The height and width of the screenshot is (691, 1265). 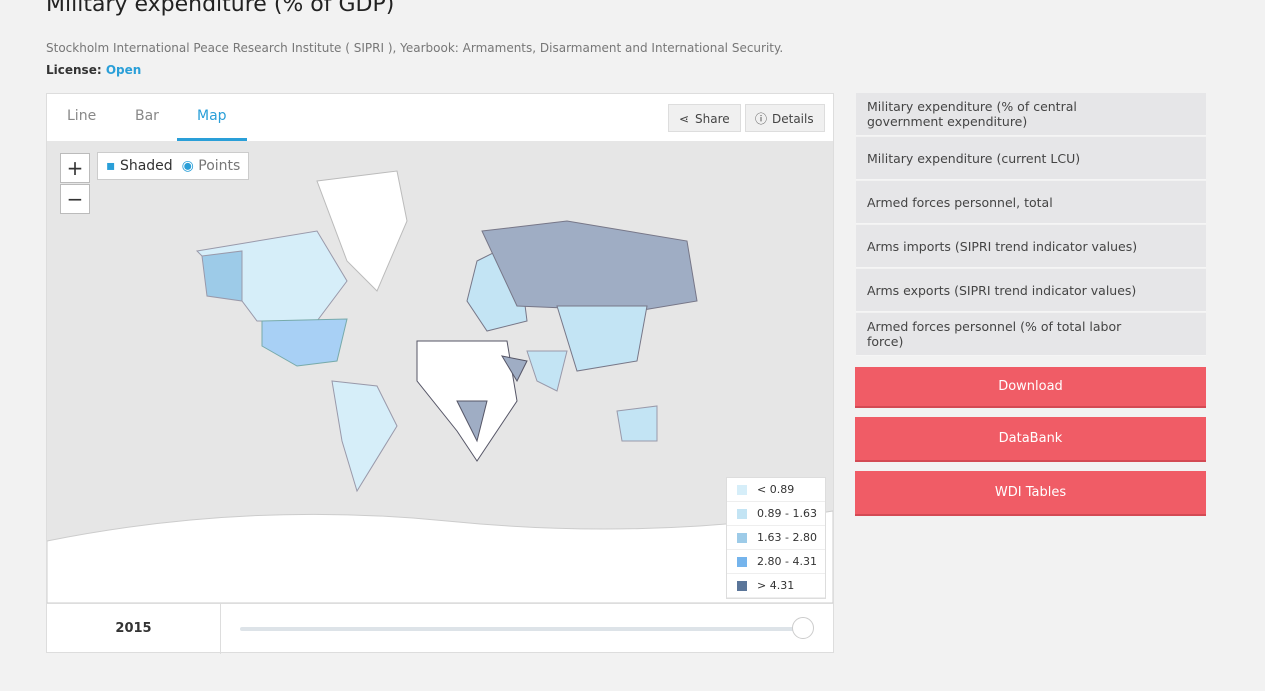 I want to click on button-label: Details, so click(x=793, y=119).